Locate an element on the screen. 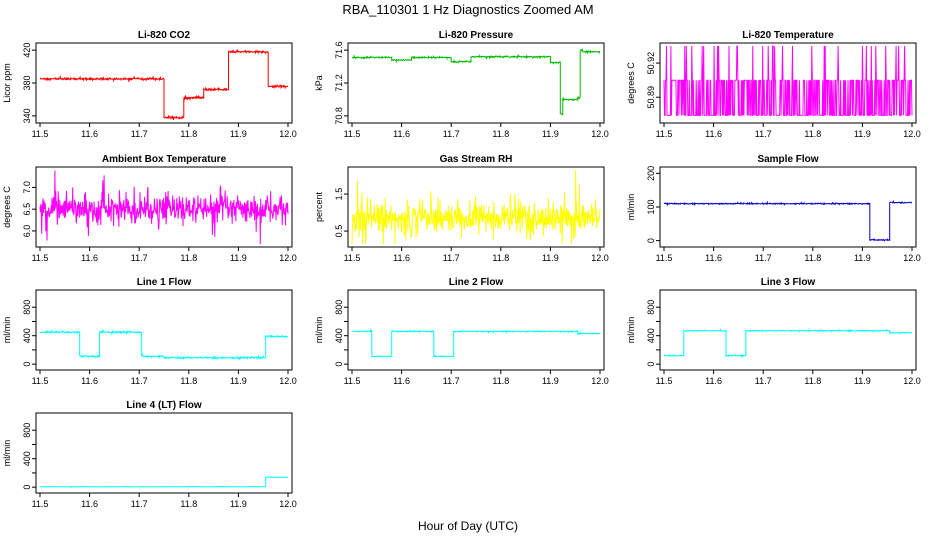  y-tick-label: 1.5 is located at coordinates (339, 194).